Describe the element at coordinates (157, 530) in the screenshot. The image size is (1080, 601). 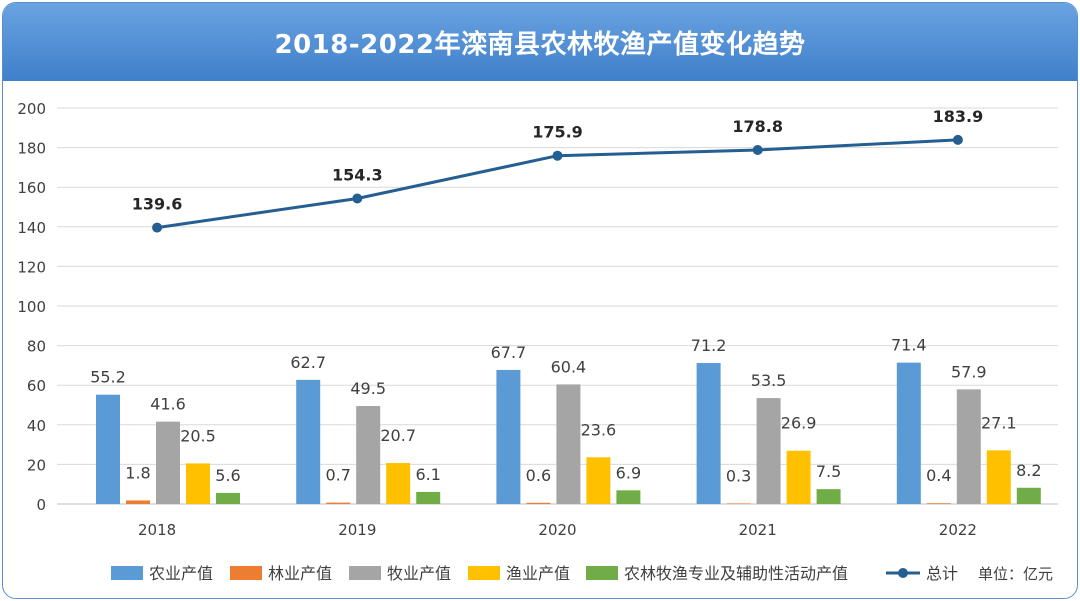
I see `x-tick-label: 2018` at that location.